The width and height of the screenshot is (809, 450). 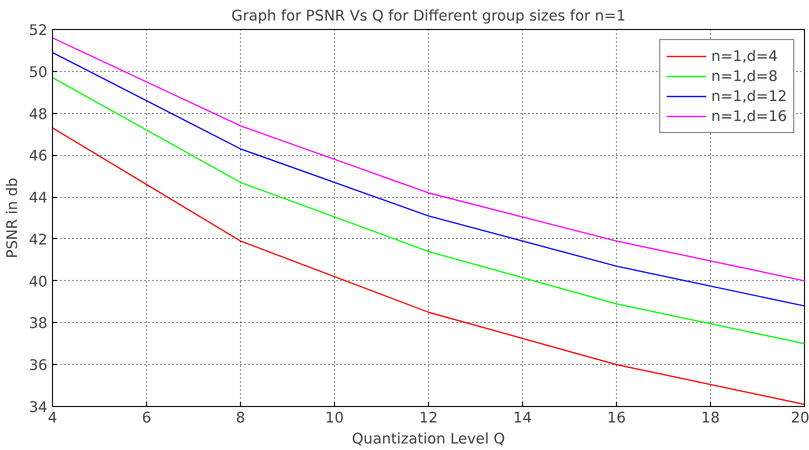 What do you see at coordinates (38, 114) in the screenshot?
I see `y-tick-label: 48` at bounding box center [38, 114].